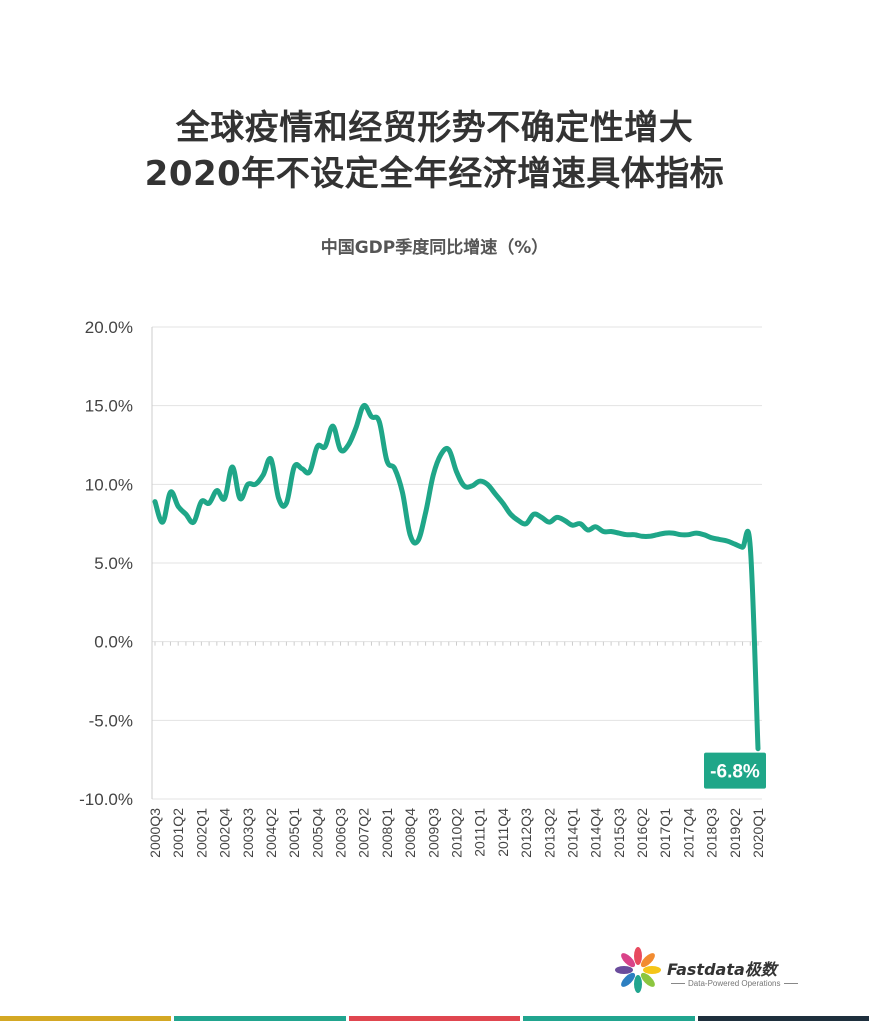  I want to click on y-tick-label: 10.0%, so click(109, 484).